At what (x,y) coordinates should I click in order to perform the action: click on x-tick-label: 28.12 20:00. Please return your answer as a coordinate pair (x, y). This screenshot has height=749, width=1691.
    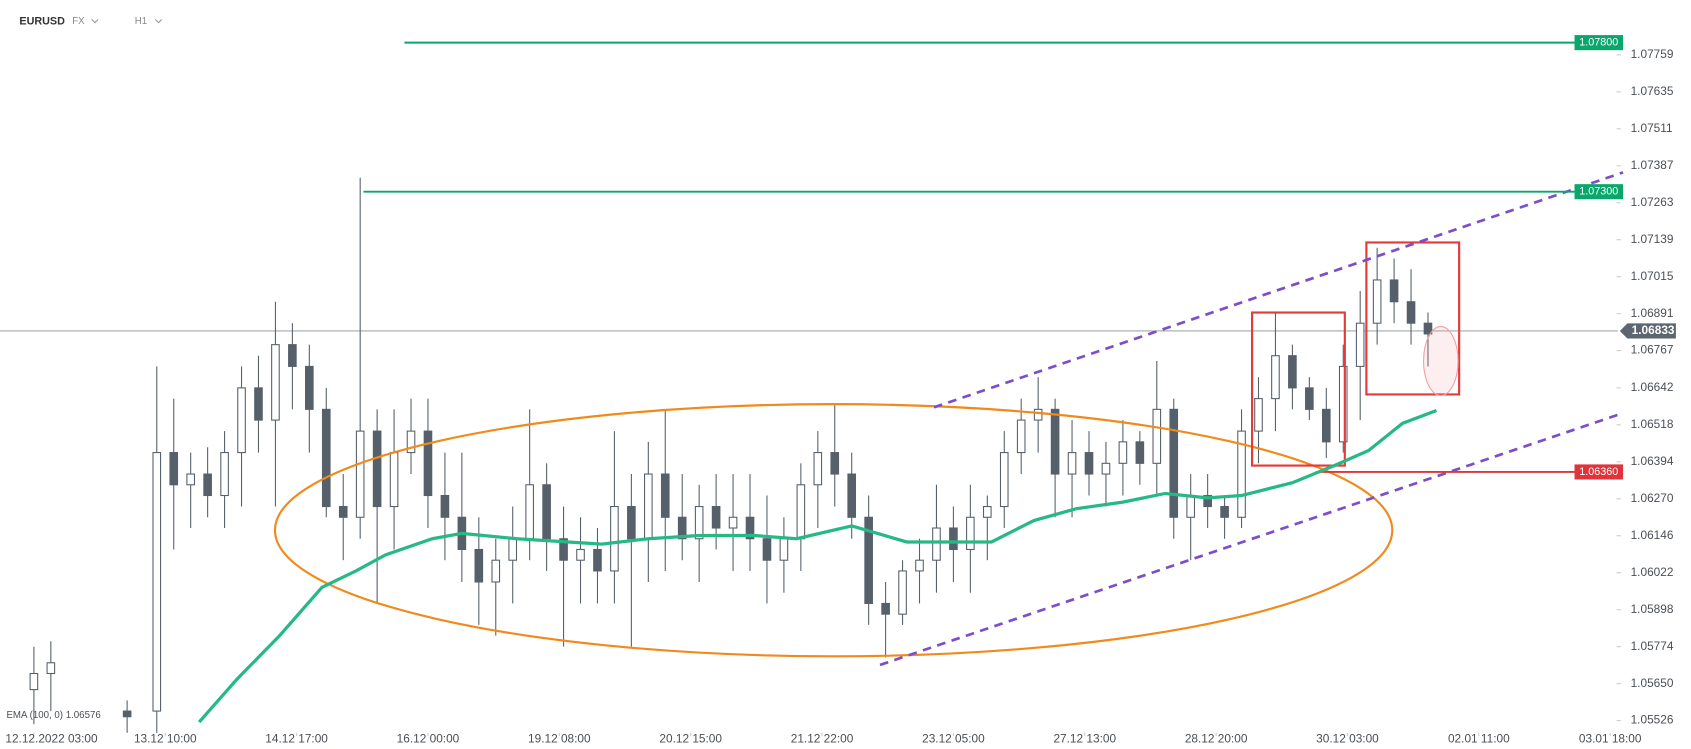
    Looking at the image, I should click on (1216, 738).